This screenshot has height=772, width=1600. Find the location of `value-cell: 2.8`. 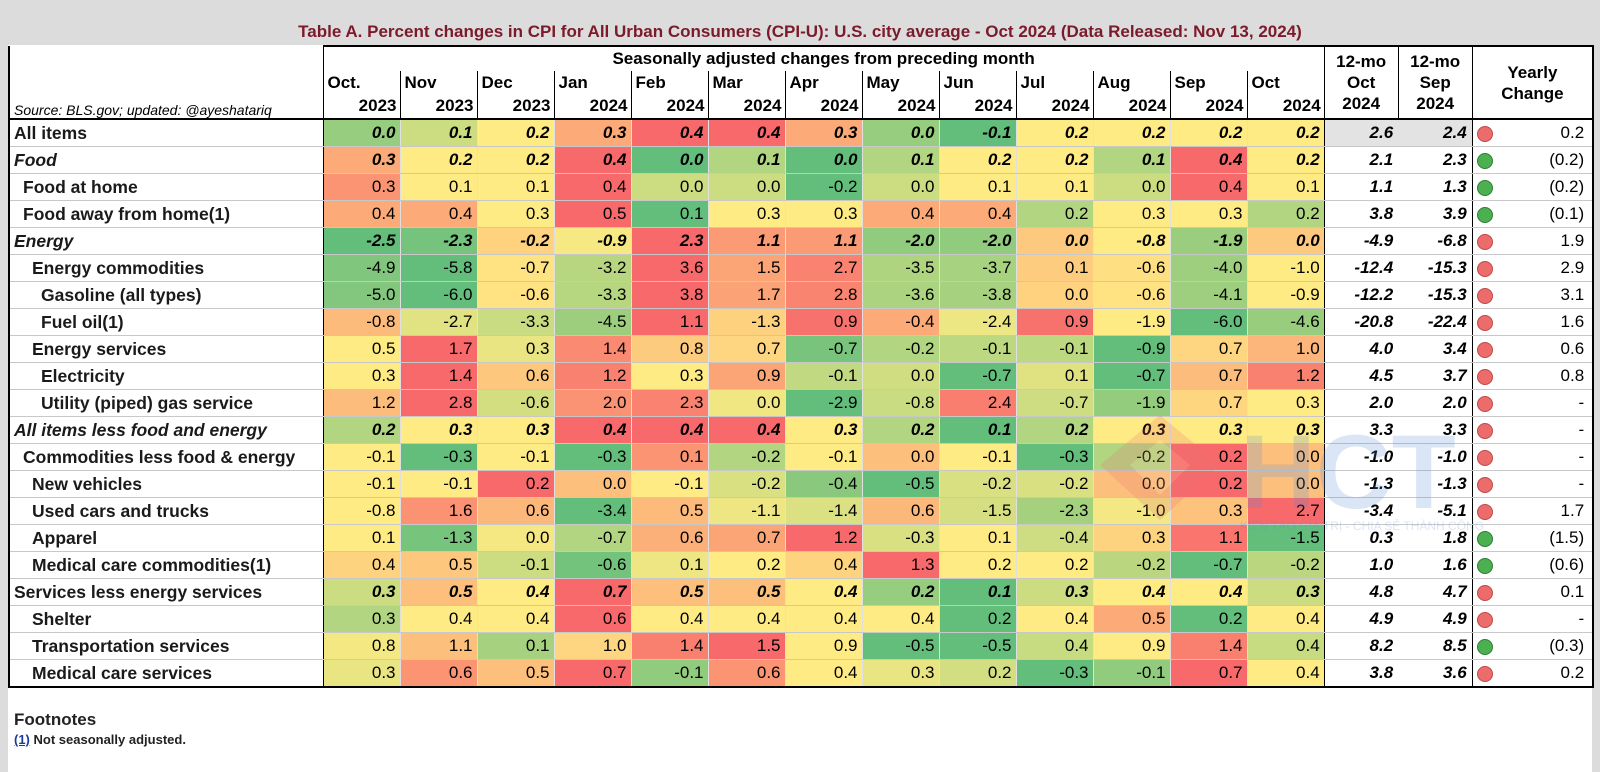

value-cell: 2.8 is located at coordinates (438, 403).